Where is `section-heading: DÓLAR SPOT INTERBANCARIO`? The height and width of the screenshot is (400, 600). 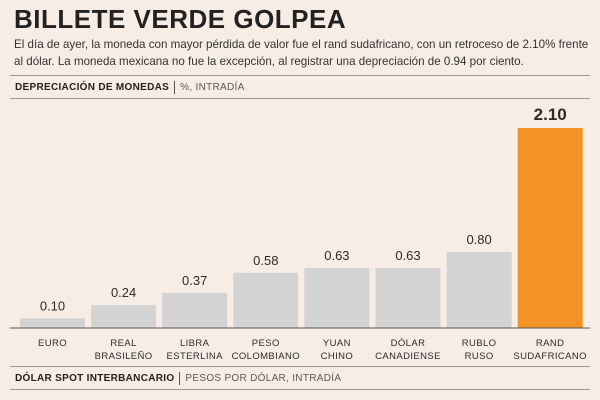 section-heading: DÓLAR SPOT INTERBANCARIO is located at coordinates (95, 378).